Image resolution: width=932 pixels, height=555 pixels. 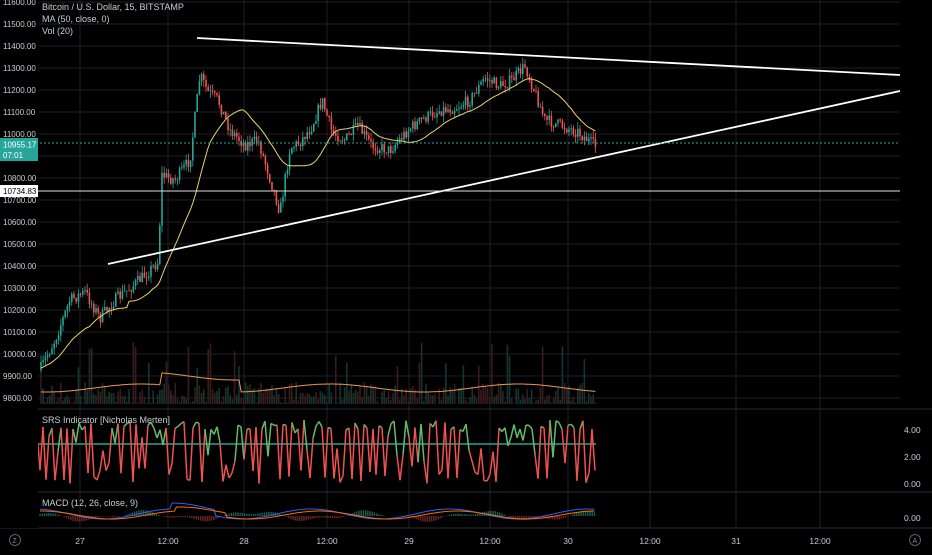 I want to click on vol-legend: Vol (20), so click(x=57, y=31).